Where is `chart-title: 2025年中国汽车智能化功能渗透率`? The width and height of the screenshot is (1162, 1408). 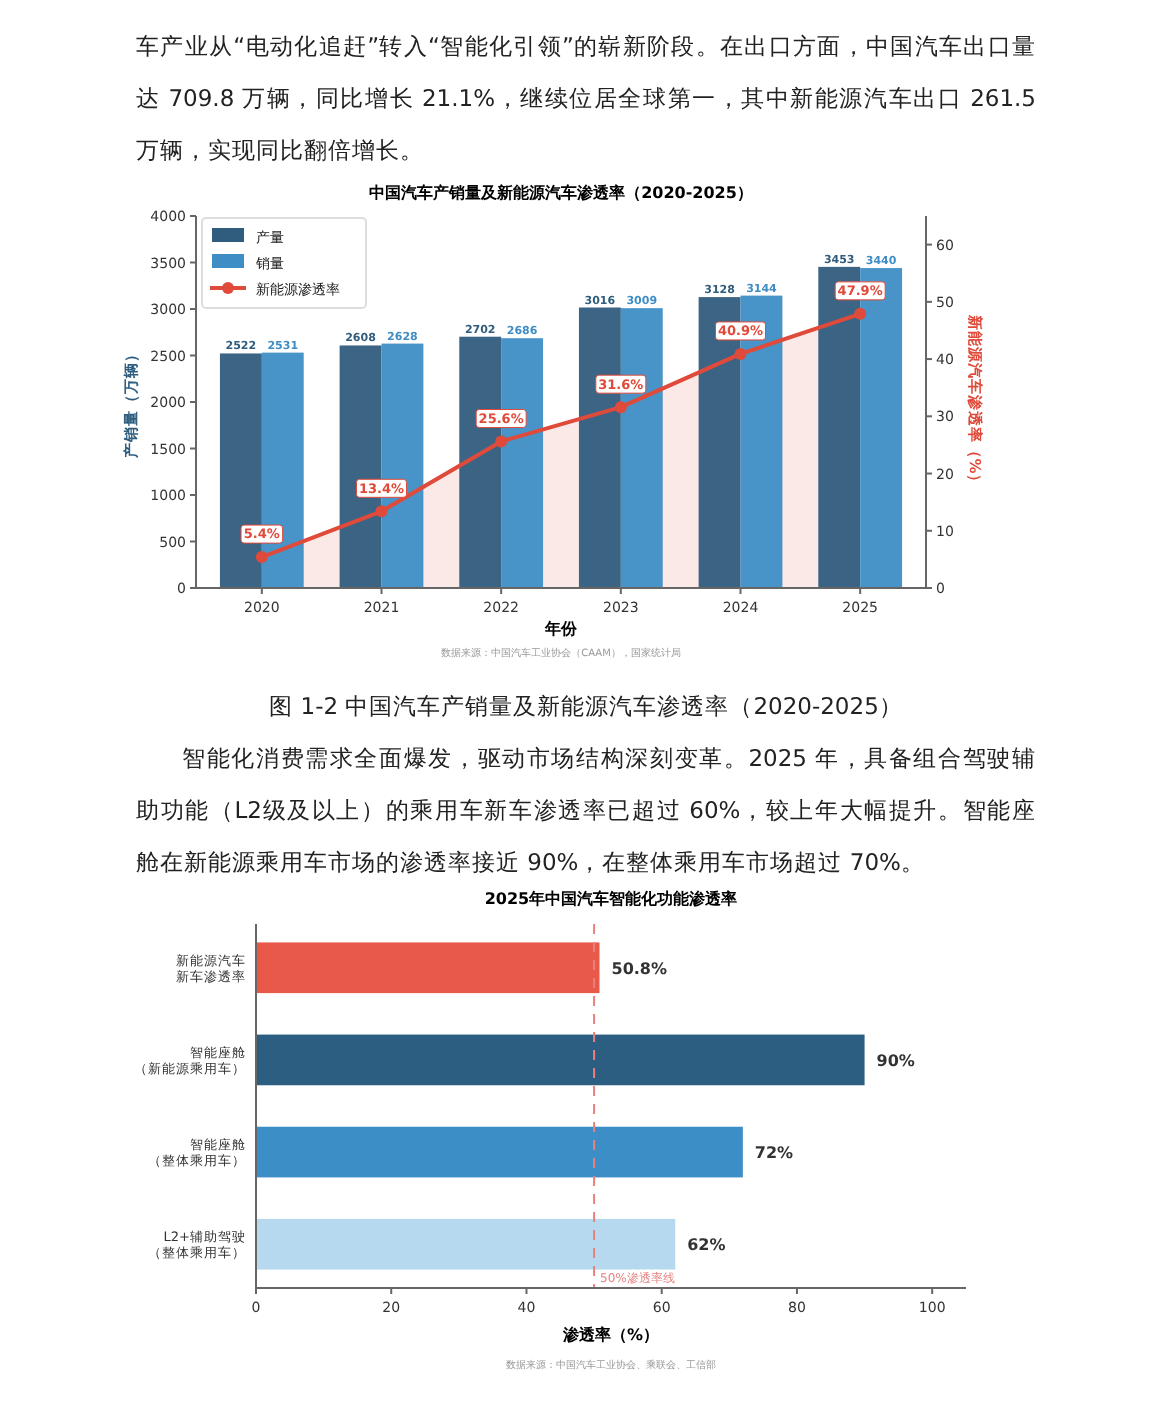 chart-title: 2025年中国汽车智能化功能渗透率 is located at coordinates (611, 898).